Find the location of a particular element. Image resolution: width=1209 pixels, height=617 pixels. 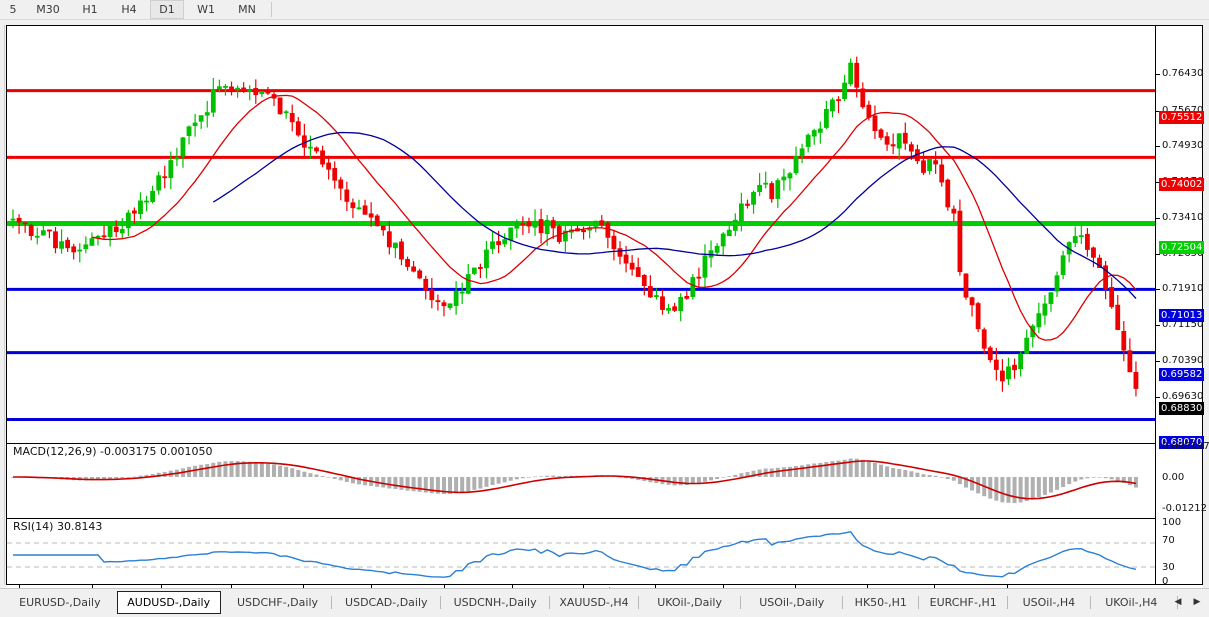

price-level-badge: 0.72504 is located at coordinates (1182, 247).